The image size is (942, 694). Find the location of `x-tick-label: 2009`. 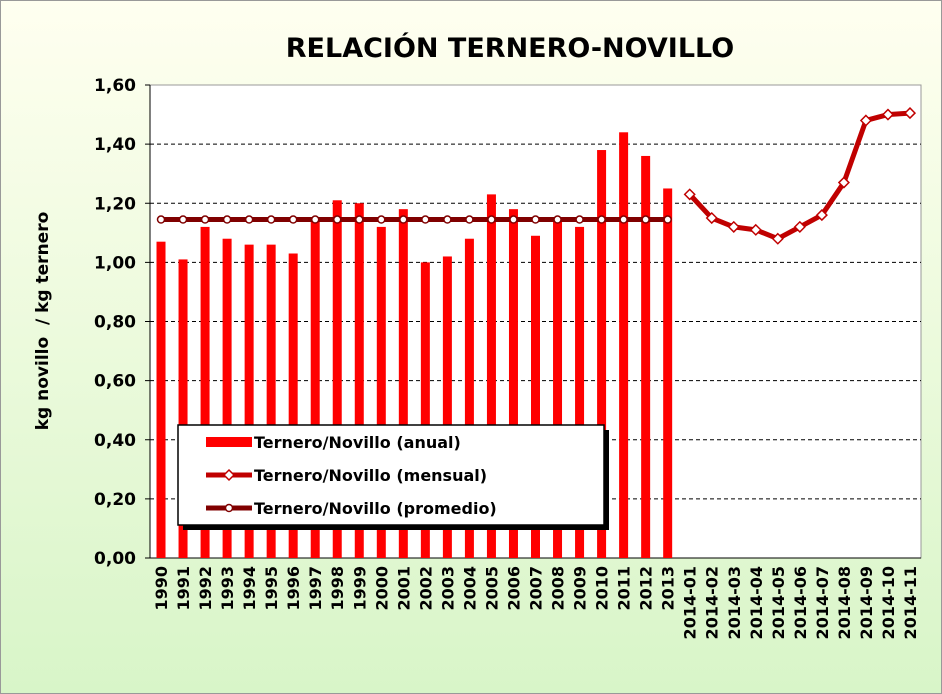

x-tick-label: 2009 is located at coordinates (580, 588).